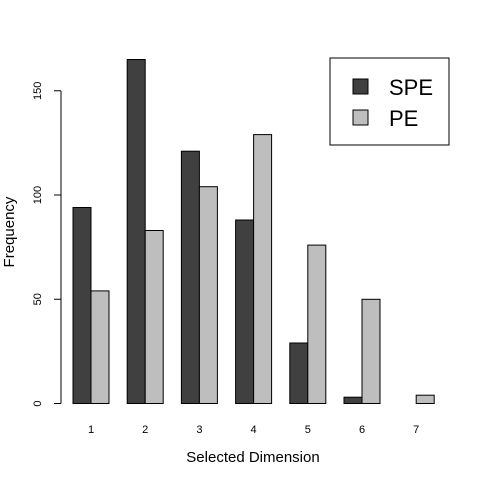 The height and width of the screenshot is (480, 480). What do you see at coordinates (47, 244) in the screenshot?
I see `y-axis: 0 50 100 150` at bounding box center [47, 244].